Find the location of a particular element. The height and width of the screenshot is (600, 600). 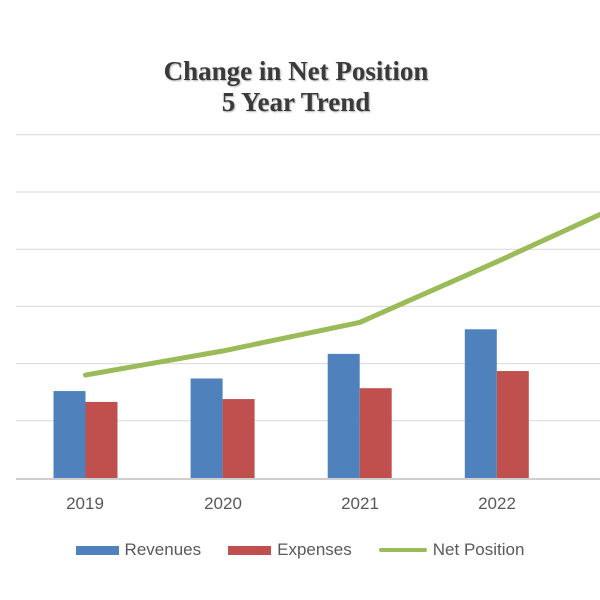

legend-label-expenses: Expenses is located at coordinates (314, 549).